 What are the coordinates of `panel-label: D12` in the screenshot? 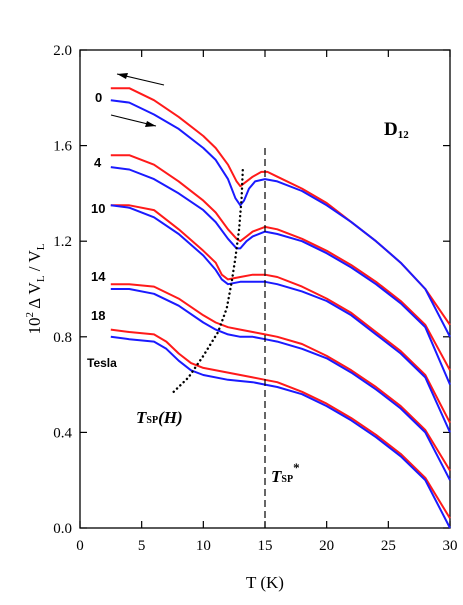 It's located at (396, 130).